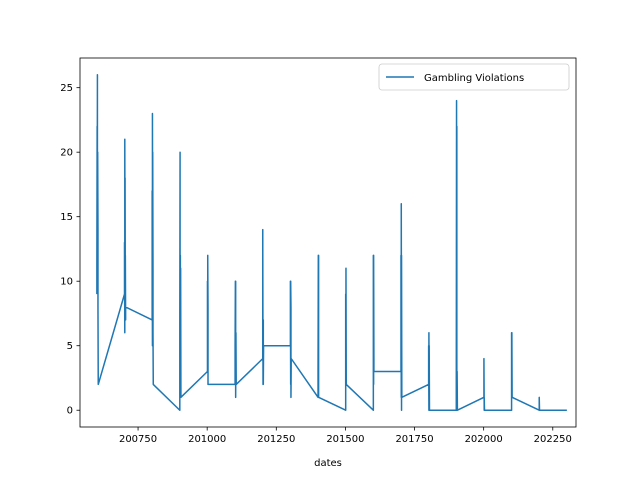 Image resolution: width=640 pixels, height=480 pixels. Describe the element at coordinates (414, 439) in the screenshot. I see `x-tick-label: 201750` at that location.